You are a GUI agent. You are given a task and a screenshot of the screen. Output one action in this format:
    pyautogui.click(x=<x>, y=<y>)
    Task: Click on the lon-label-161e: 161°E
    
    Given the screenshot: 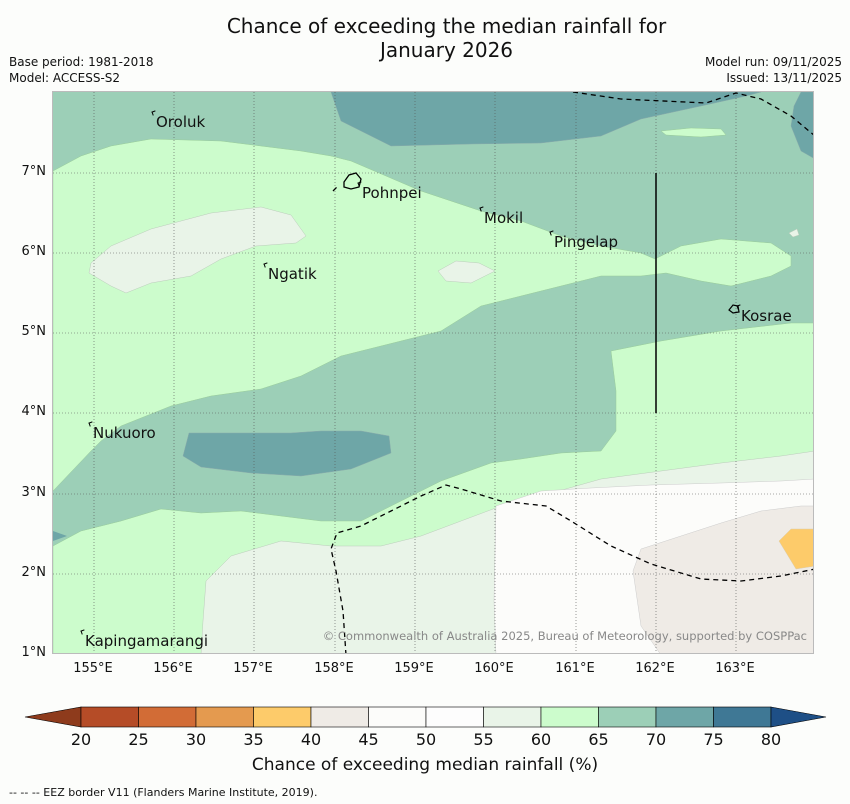 What is the action you would take?
    pyautogui.click(x=575, y=668)
    